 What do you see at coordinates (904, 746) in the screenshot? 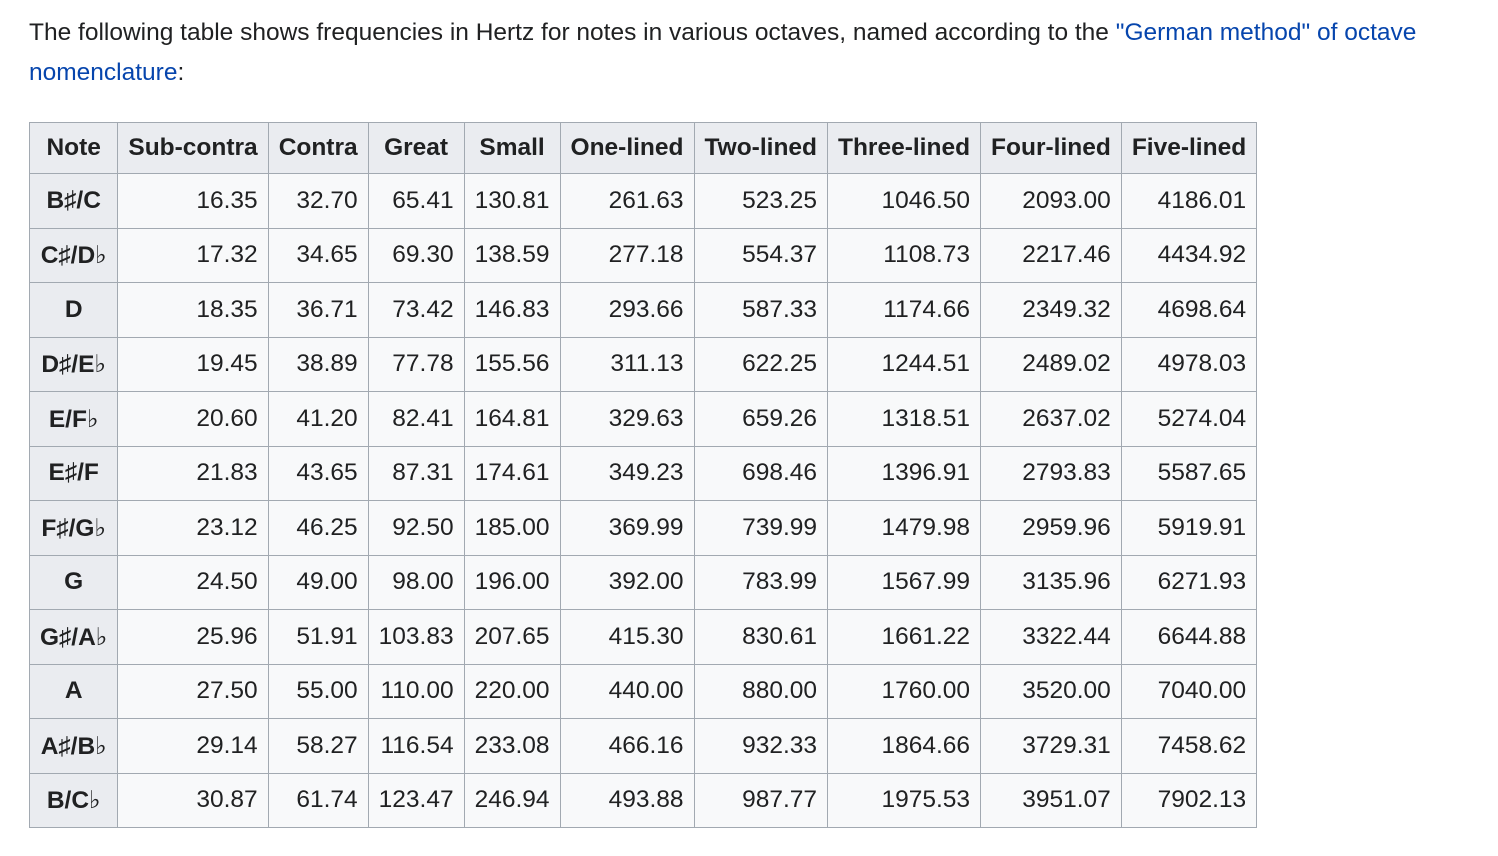
I see `frequency-cell: 1864.66` at bounding box center [904, 746].